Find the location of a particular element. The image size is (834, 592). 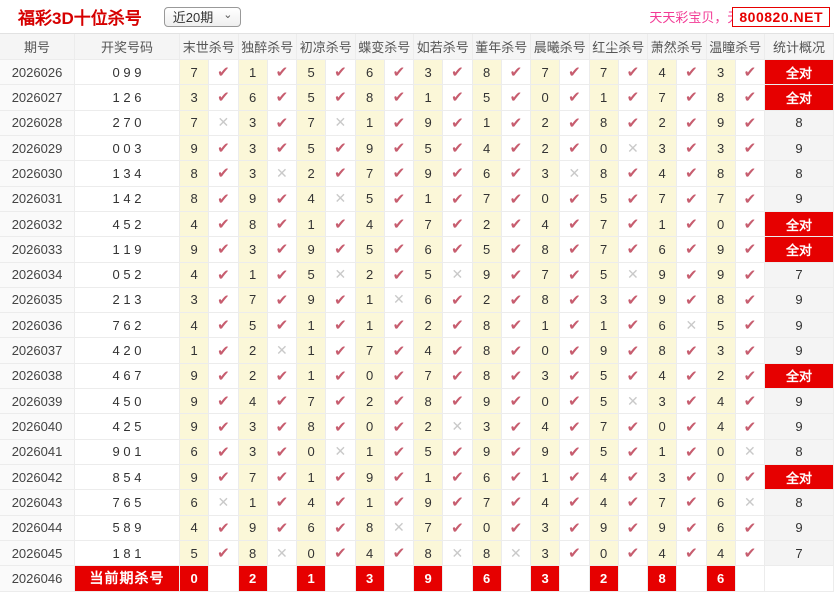

current-kill-number-cell: 8 is located at coordinates (663, 579).